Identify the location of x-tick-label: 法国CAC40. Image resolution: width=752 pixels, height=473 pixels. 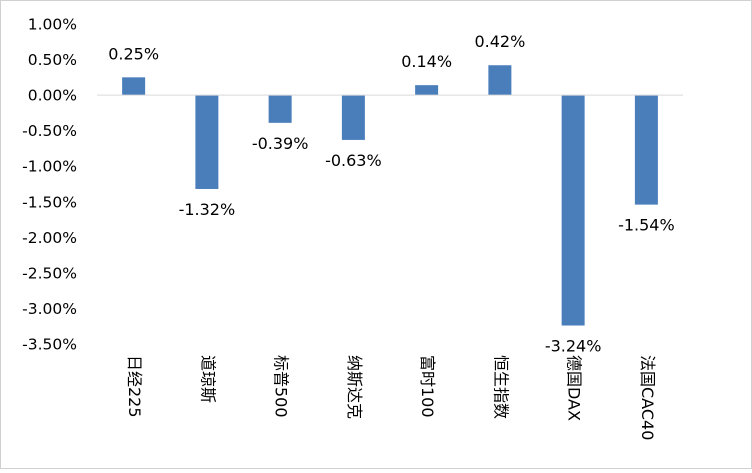
(647, 397).